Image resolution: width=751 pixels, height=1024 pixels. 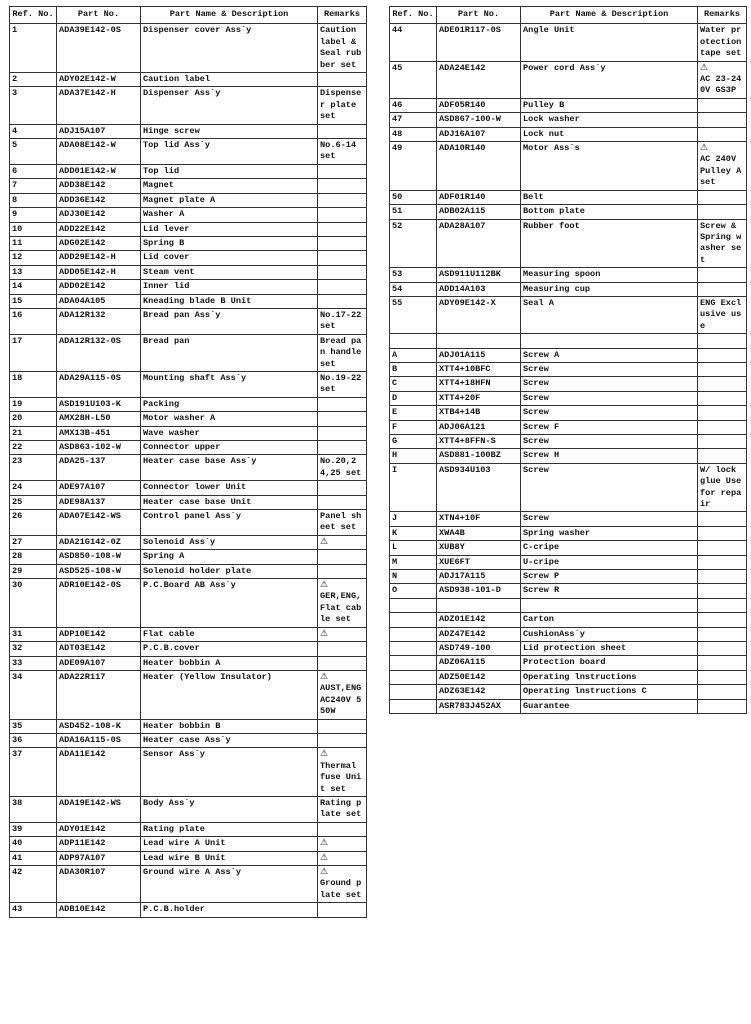 I want to click on ref-cell: 16, so click(x=33, y=321).